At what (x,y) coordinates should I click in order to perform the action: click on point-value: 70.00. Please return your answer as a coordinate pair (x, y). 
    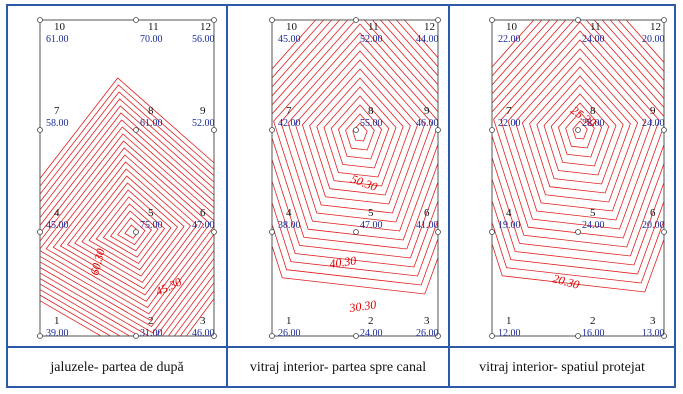
    Looking at the image, I should click on (151, 39).